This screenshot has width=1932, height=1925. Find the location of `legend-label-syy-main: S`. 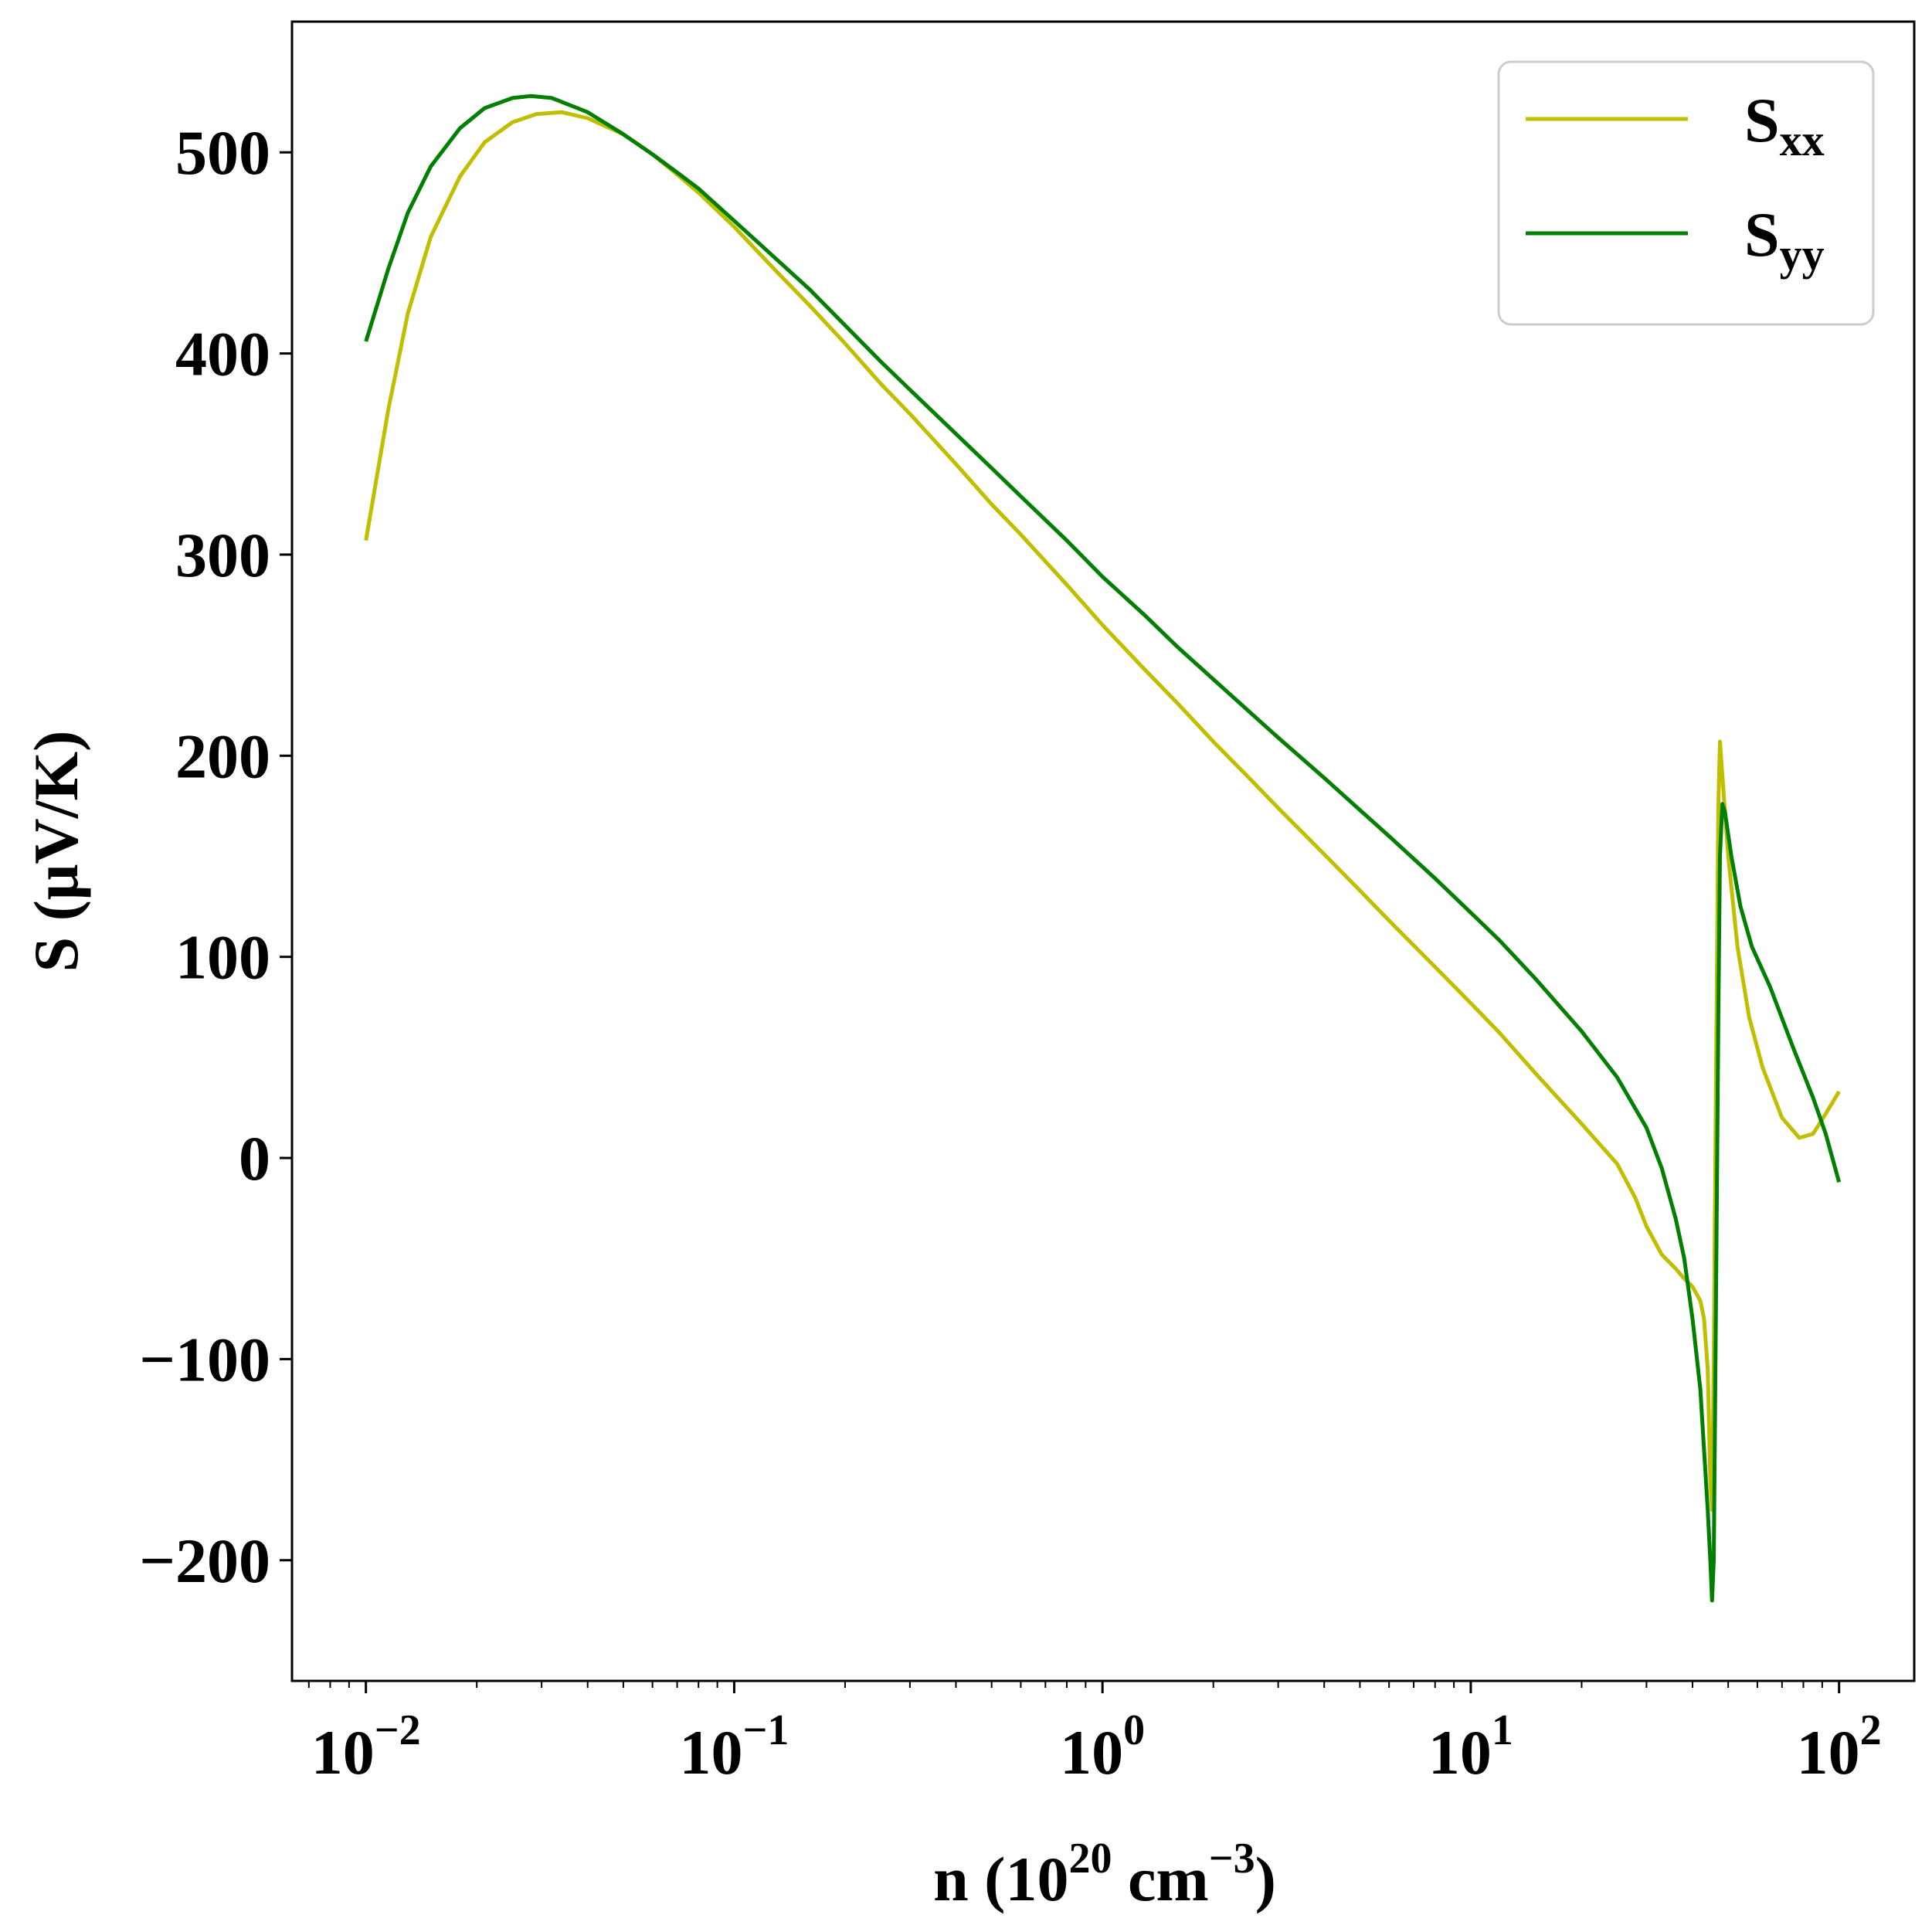

legend-label-syy-main: S is located at coordinates (1762, 234).